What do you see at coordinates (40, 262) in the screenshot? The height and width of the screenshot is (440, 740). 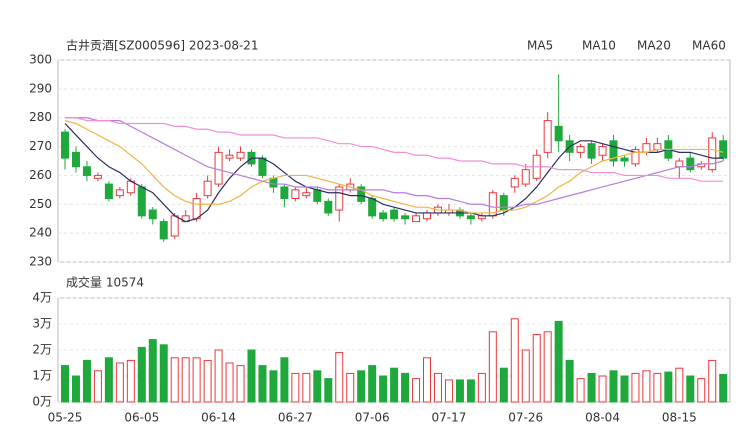 I see `y-tick-label: 230` at bounding box center [40, 262].